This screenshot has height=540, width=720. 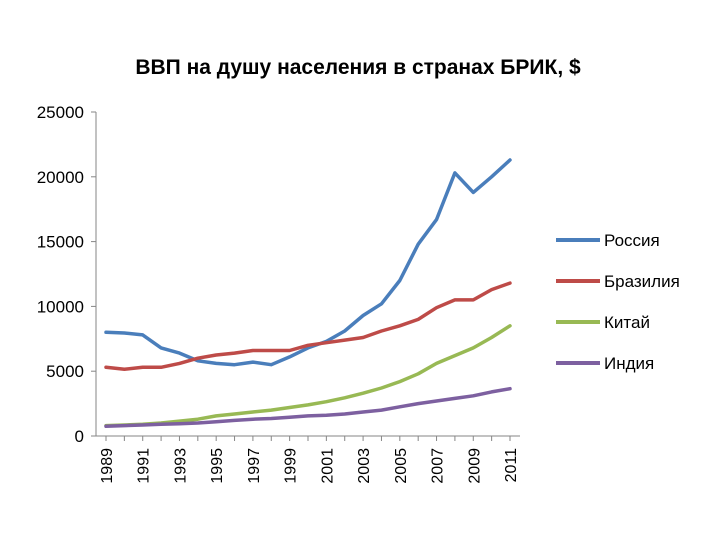 I want to click on y-tick-label: 5000, so click(x=65, y=371).